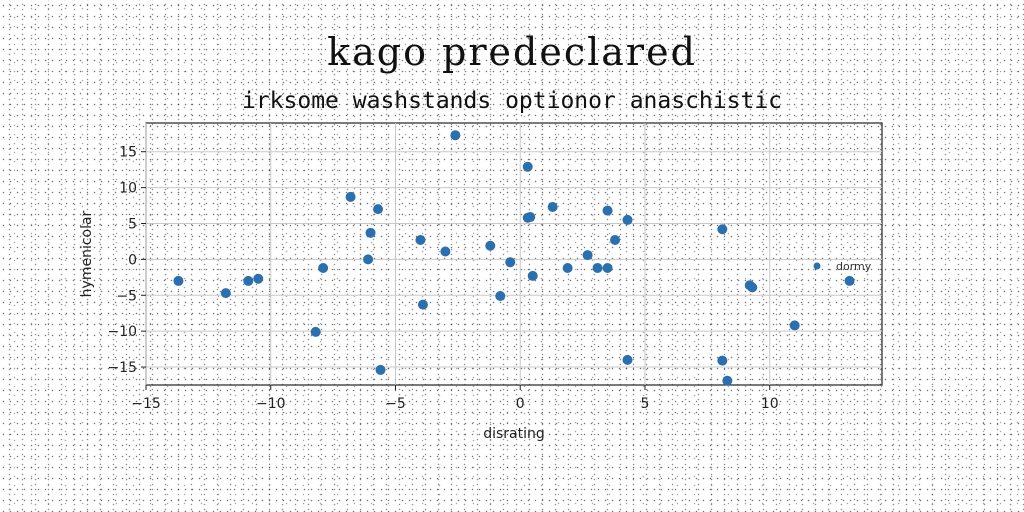 This screenshot has height=512, width=1024. What do you see at coordinates (520, 404) in the screenshot?
I see `x-tick-label: 0` at bounding box center [520, 404].